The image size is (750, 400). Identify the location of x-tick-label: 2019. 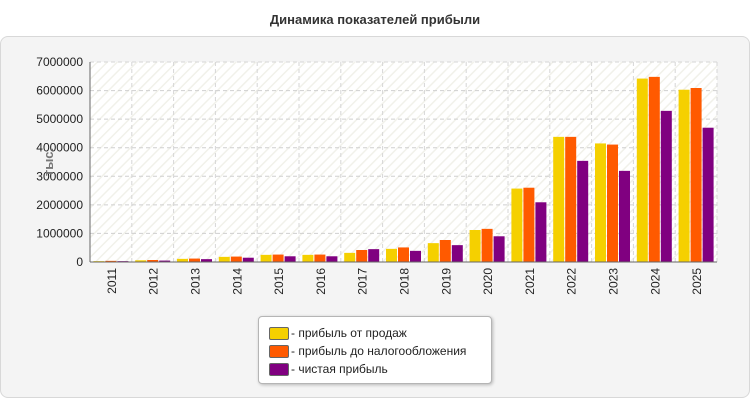
(446, 281).